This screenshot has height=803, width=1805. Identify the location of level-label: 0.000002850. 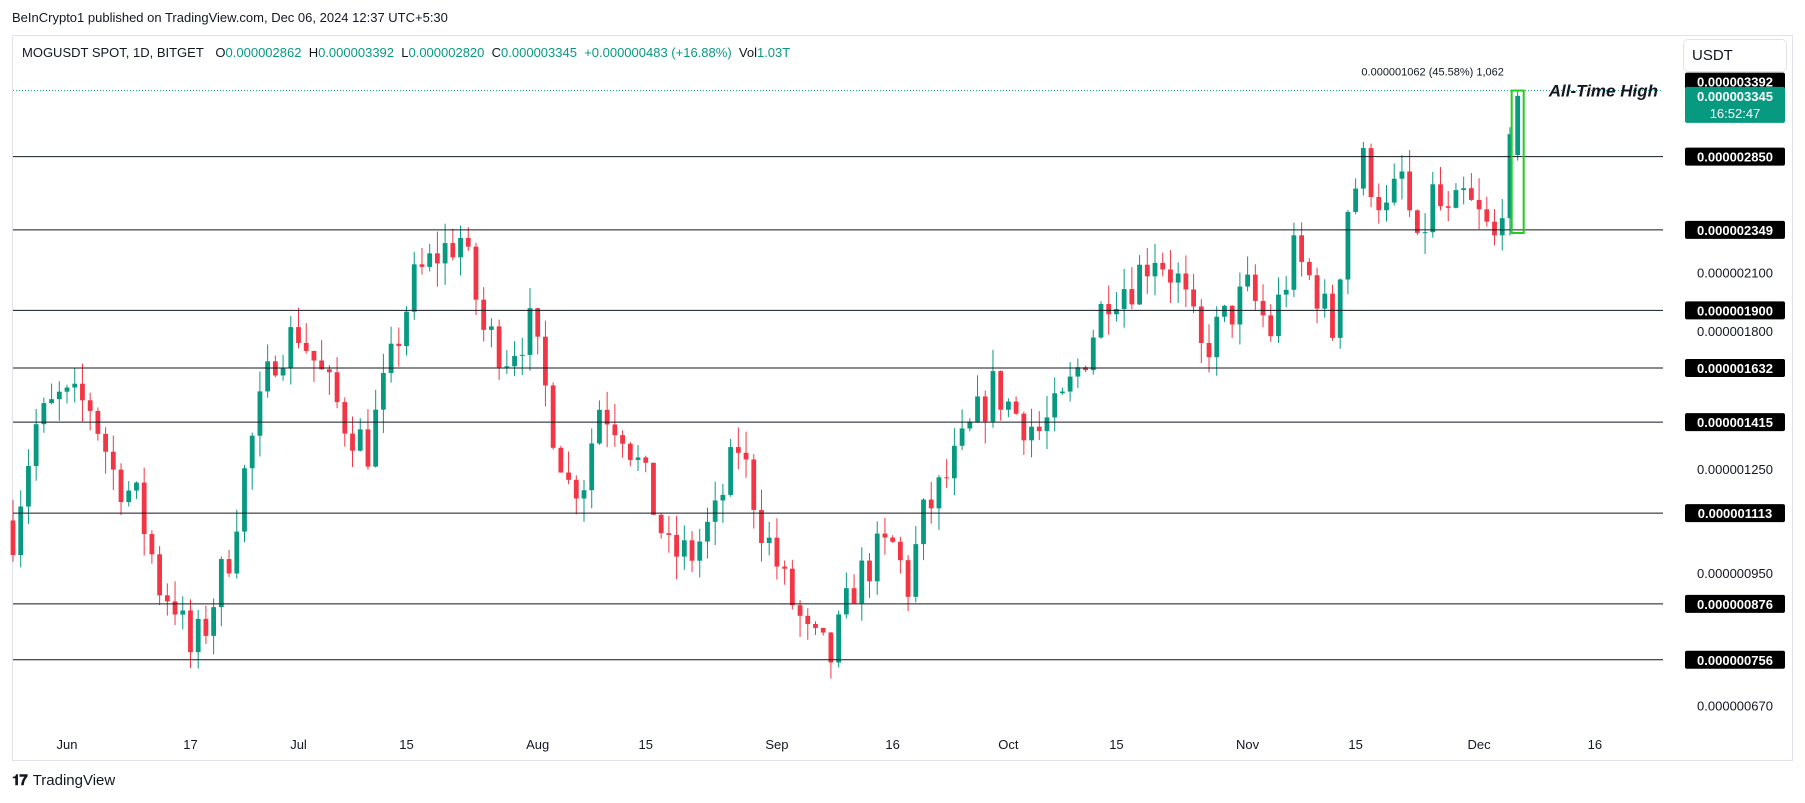
(1735, 157).